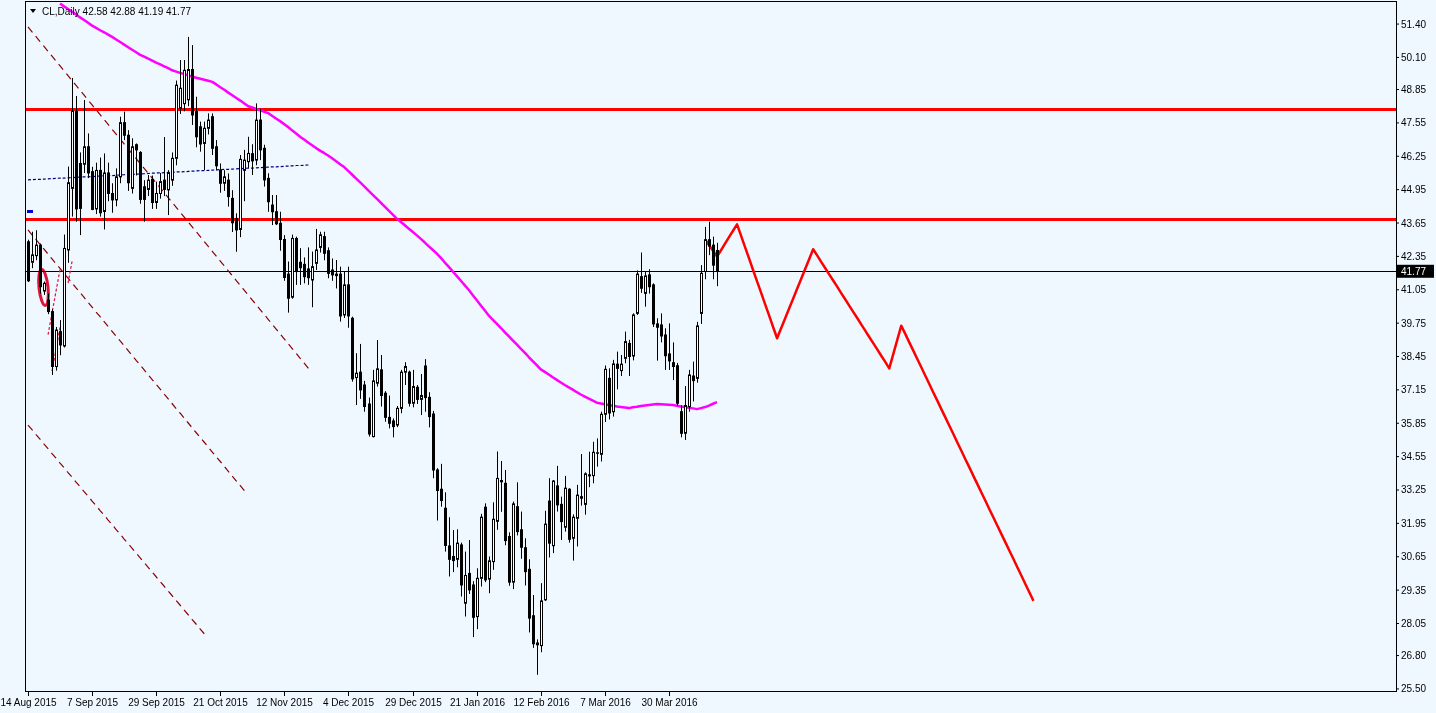  Describe the element at coordinates (1414, 290) in the screenshot. I see `y-tick-label: 41.05` at that location.